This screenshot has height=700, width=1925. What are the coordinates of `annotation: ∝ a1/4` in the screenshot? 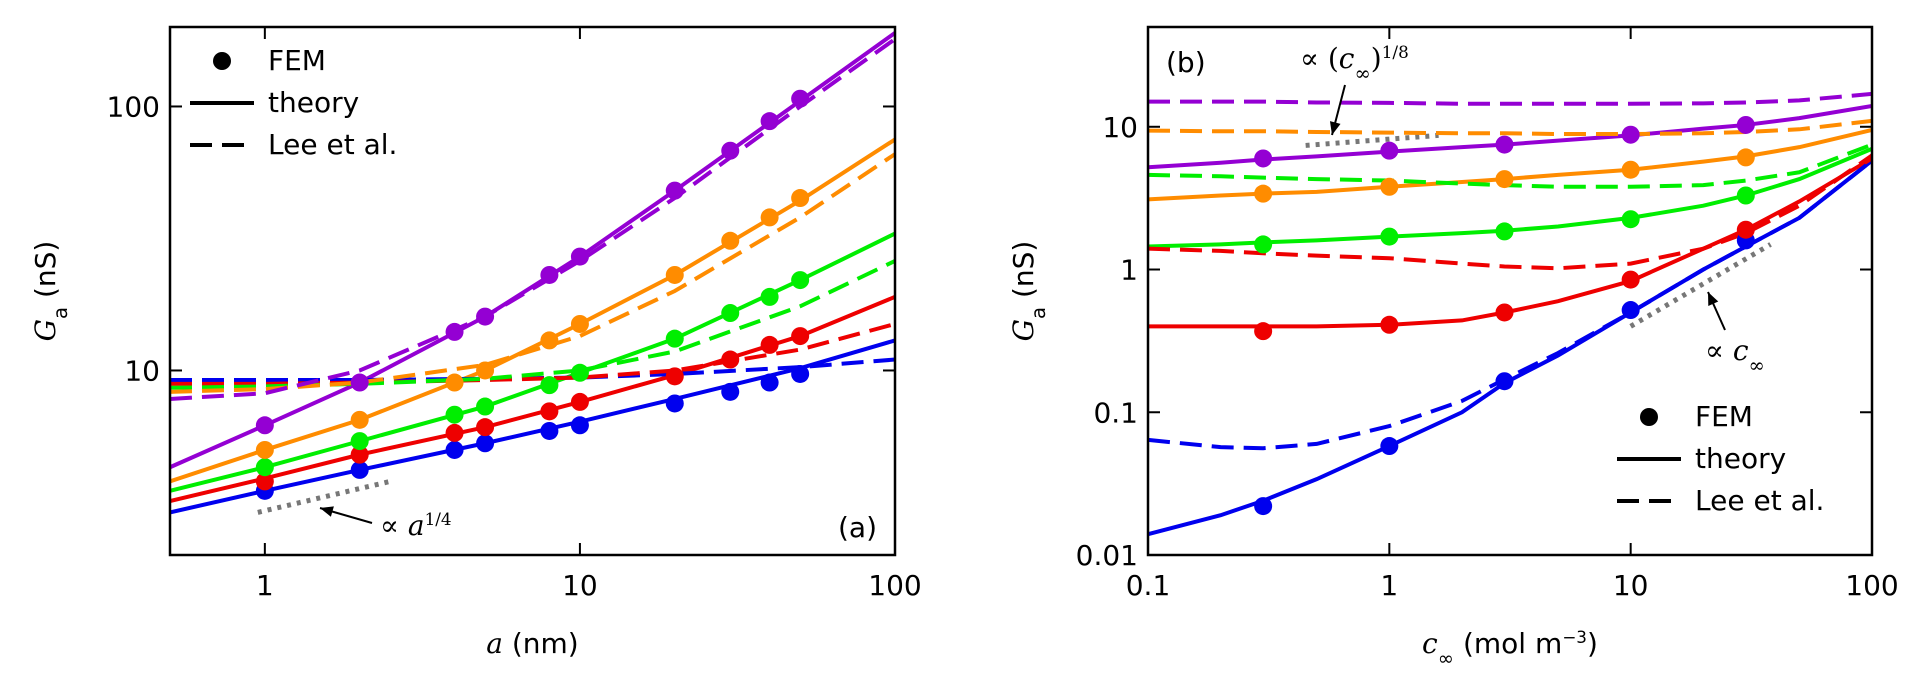 It's located at (416, 525).